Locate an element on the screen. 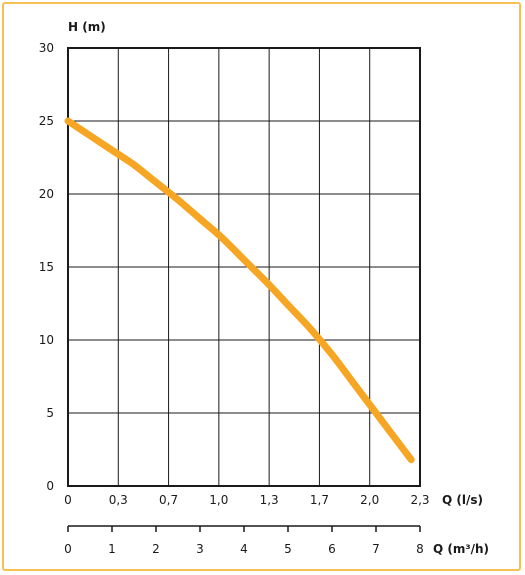  y-tick-label: 20 is located at coordinates (46, 194).